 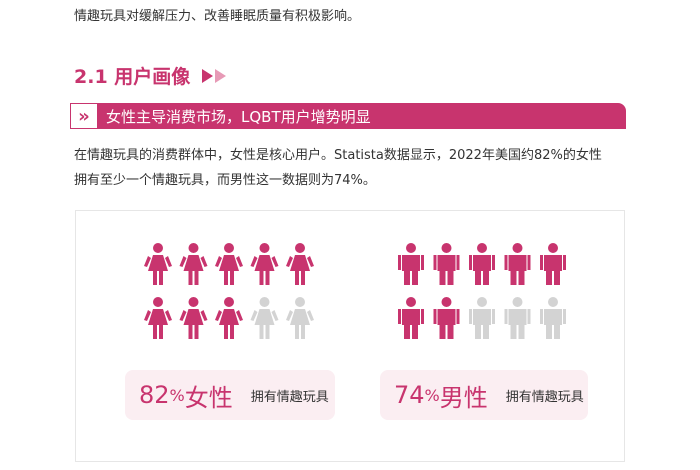 I want to click on banner: » 女性主导消费市场，LQBT用户增势明显, so click(x=348, y=116).